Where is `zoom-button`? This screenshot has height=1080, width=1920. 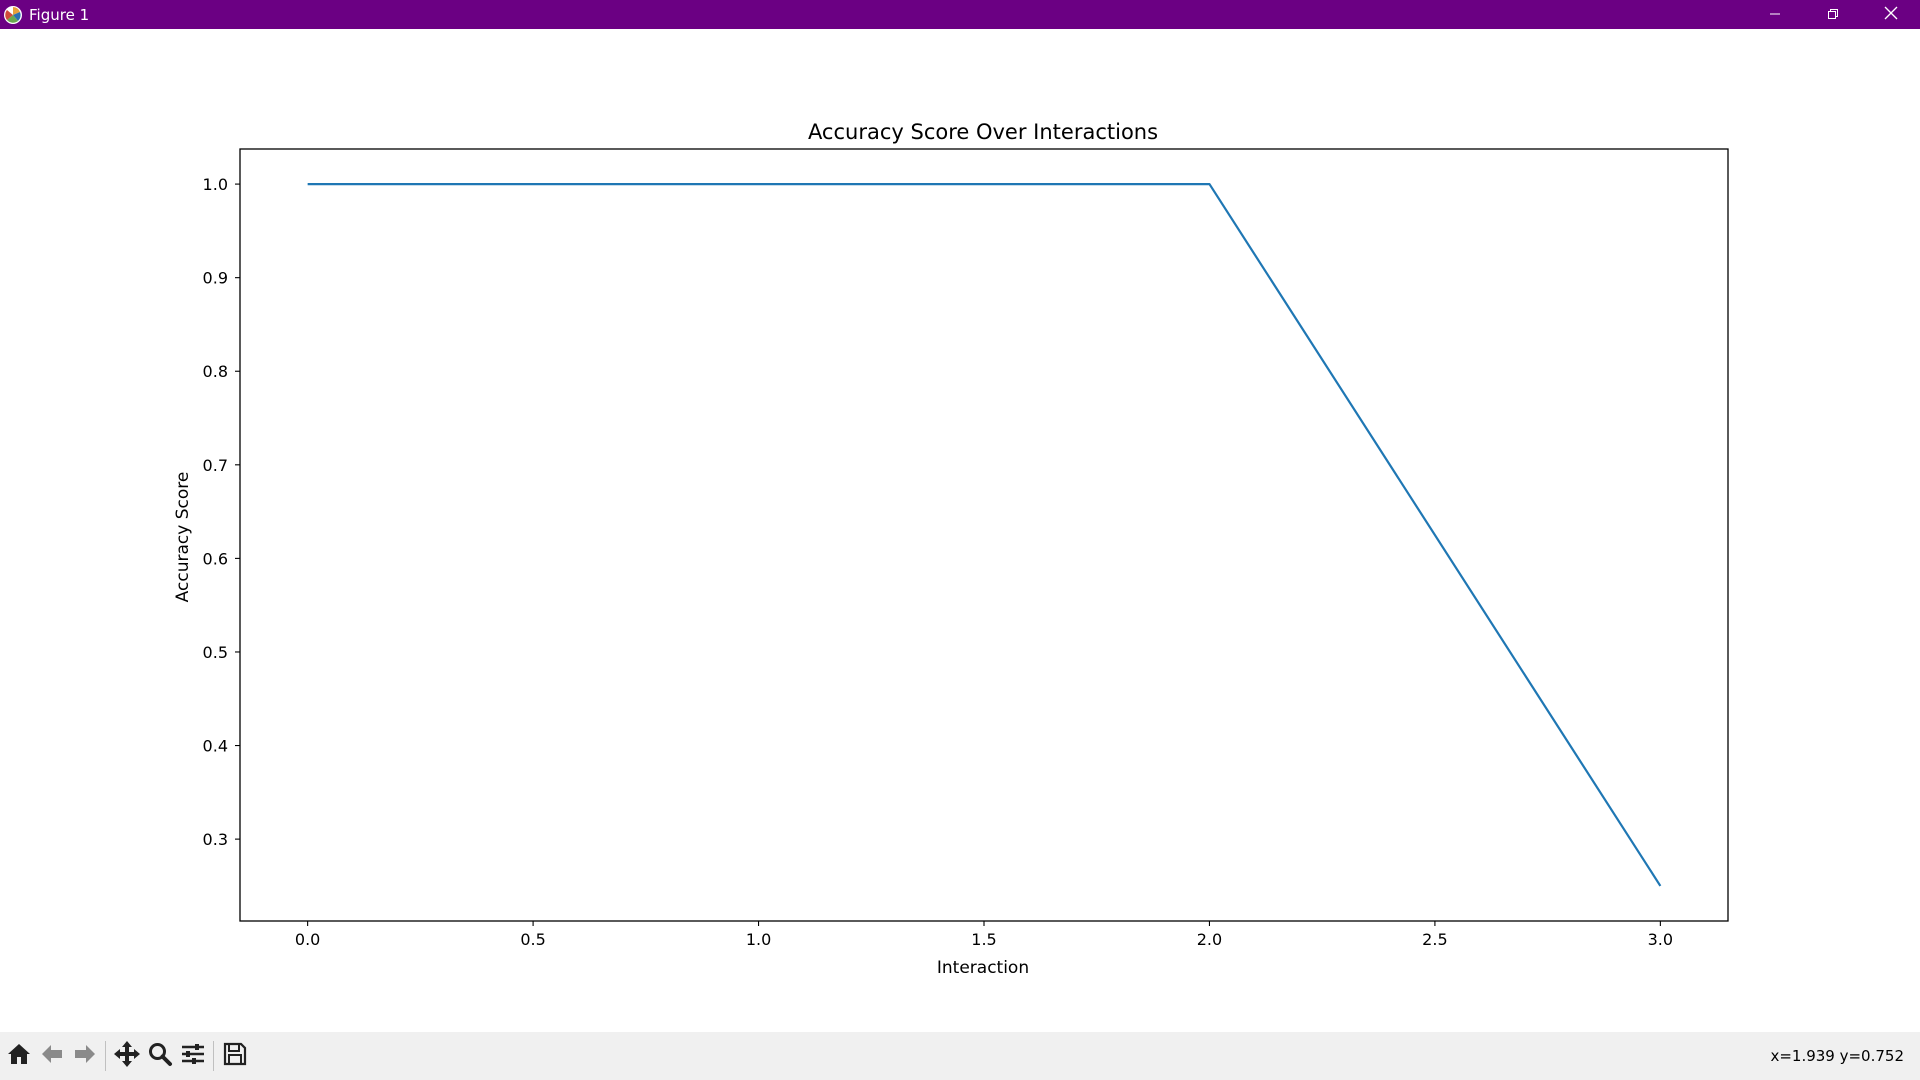
zoom-button is located at coordinates (159, 1056).